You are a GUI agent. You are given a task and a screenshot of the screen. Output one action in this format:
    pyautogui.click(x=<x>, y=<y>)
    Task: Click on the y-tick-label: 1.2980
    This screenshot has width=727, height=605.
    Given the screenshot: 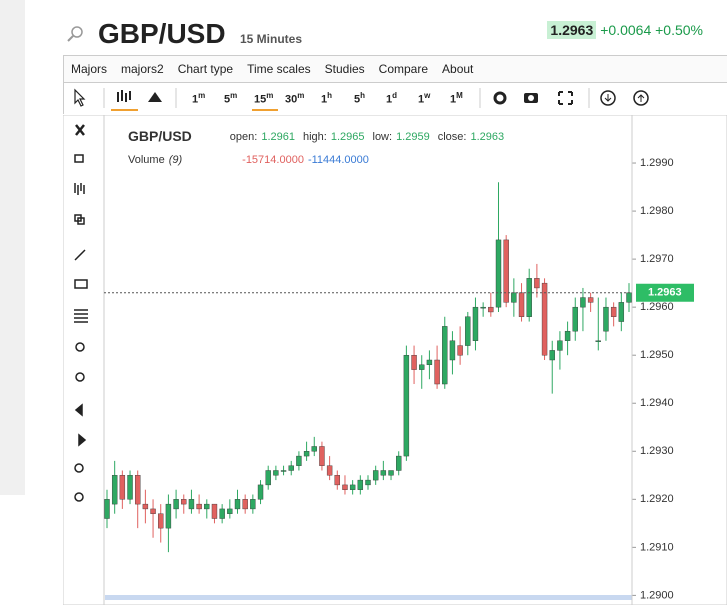 What is the action you would take?
    pyautogui.click(x=657, y=211)
    